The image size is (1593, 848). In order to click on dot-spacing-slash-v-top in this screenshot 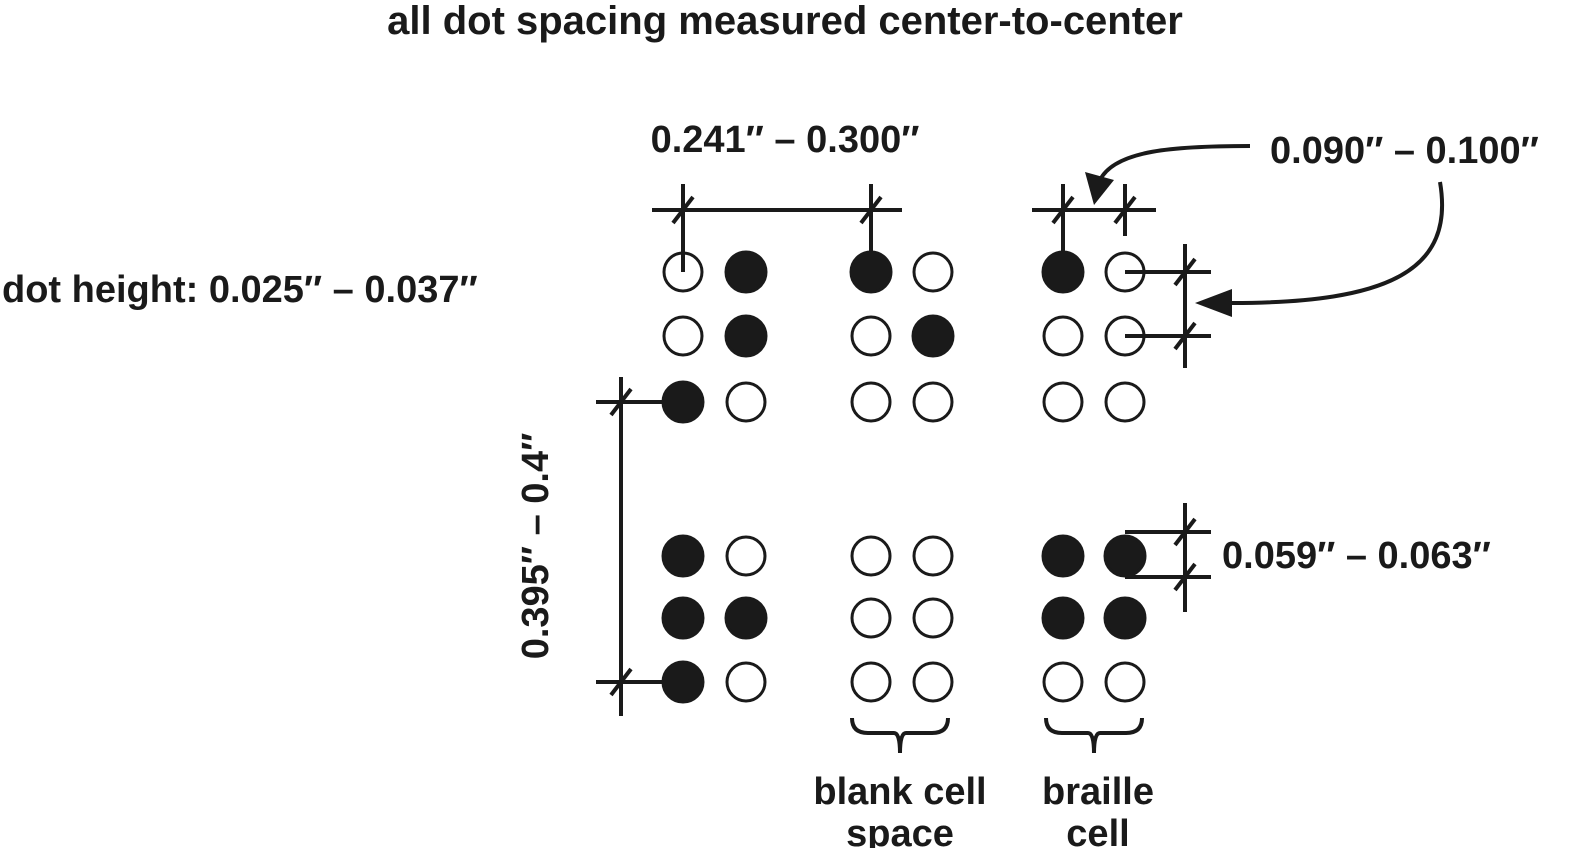, I will do `click(1185, 272)`.